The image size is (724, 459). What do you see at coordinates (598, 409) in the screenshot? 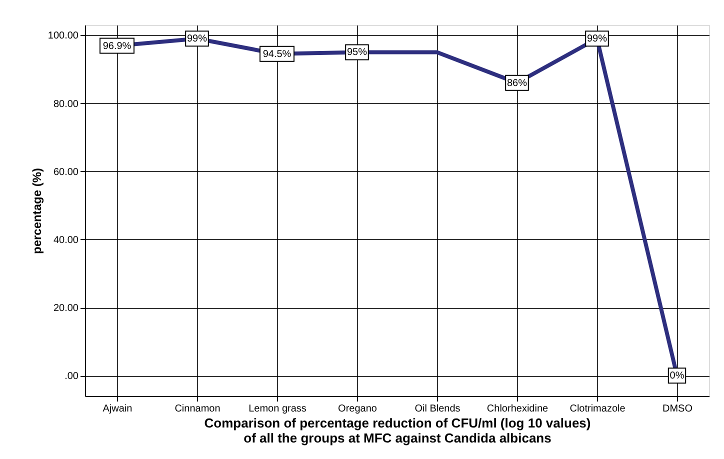
I see `x-tick-label: Clotrimazole` at bounding box center [598, 409].